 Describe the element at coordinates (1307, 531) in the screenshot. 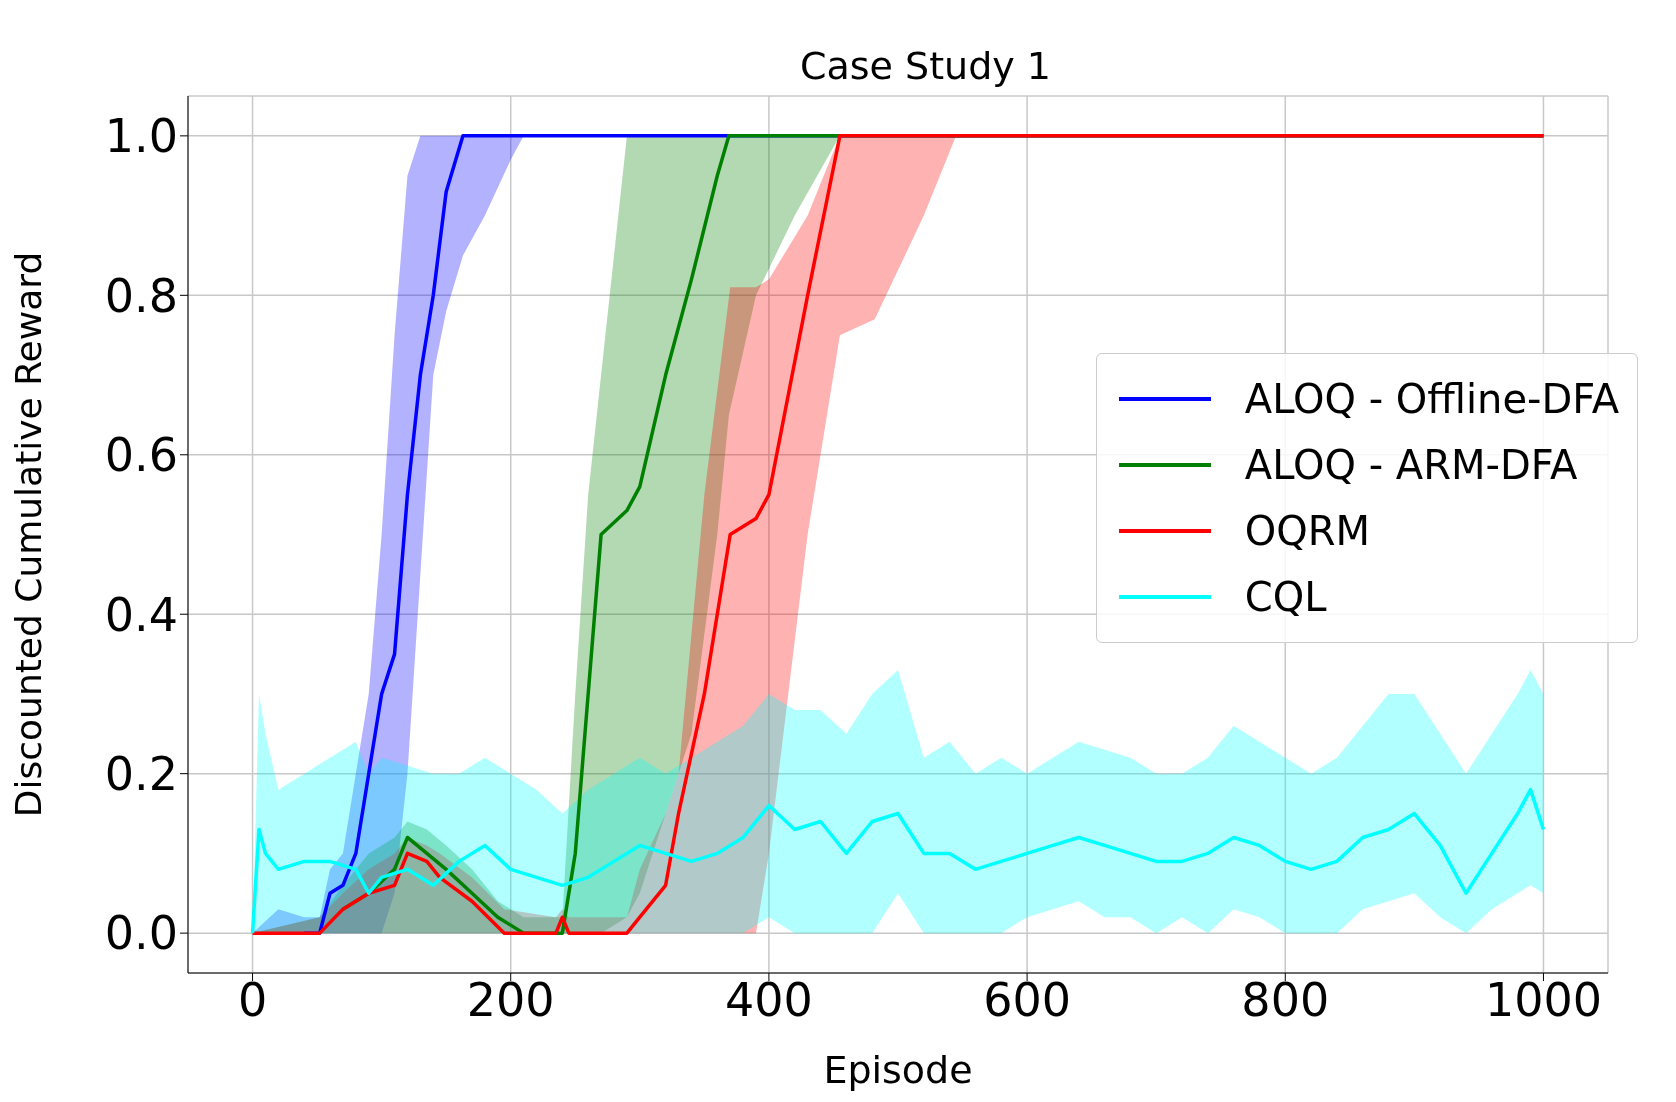

I see `legend-label: OQRM` at that location.